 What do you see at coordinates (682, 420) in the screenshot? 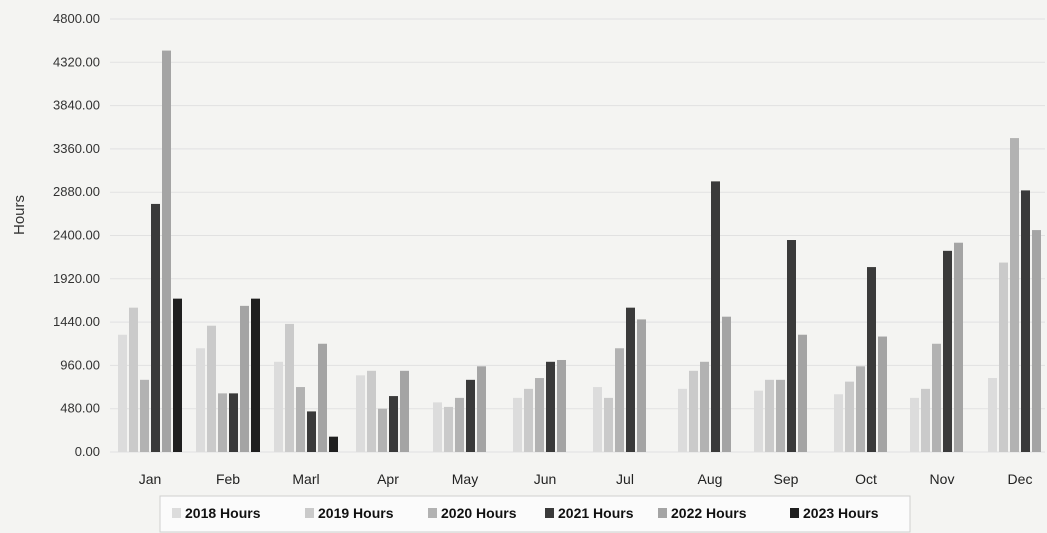
I see `bar-2018-hours-aug` at bounding box center [682, 420].